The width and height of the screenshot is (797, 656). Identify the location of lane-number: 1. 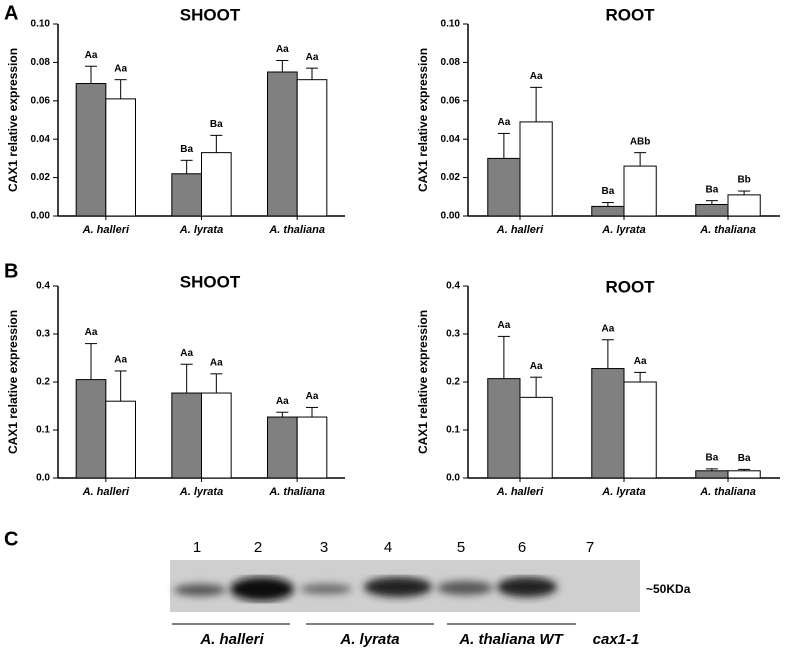
(197, 547).